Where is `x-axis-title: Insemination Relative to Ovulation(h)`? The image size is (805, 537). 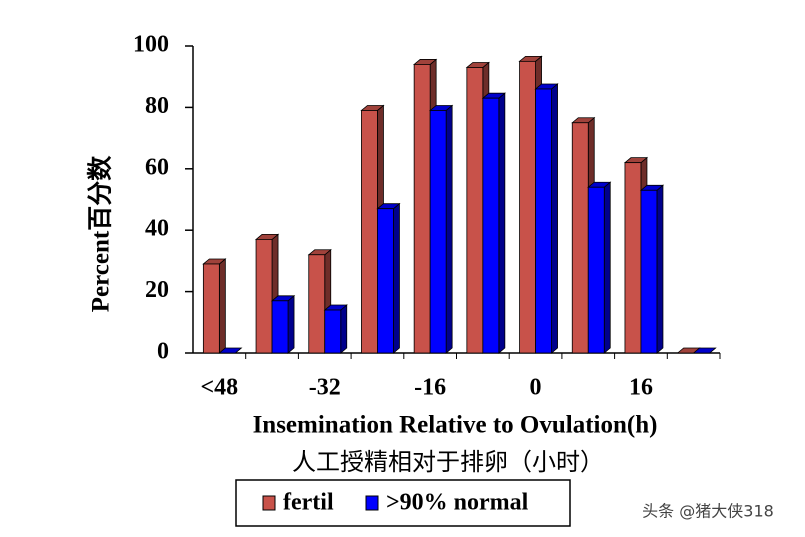
x-axis-title: Insemination Relative to Ovulation(h) is located at coordinates (455, 425).